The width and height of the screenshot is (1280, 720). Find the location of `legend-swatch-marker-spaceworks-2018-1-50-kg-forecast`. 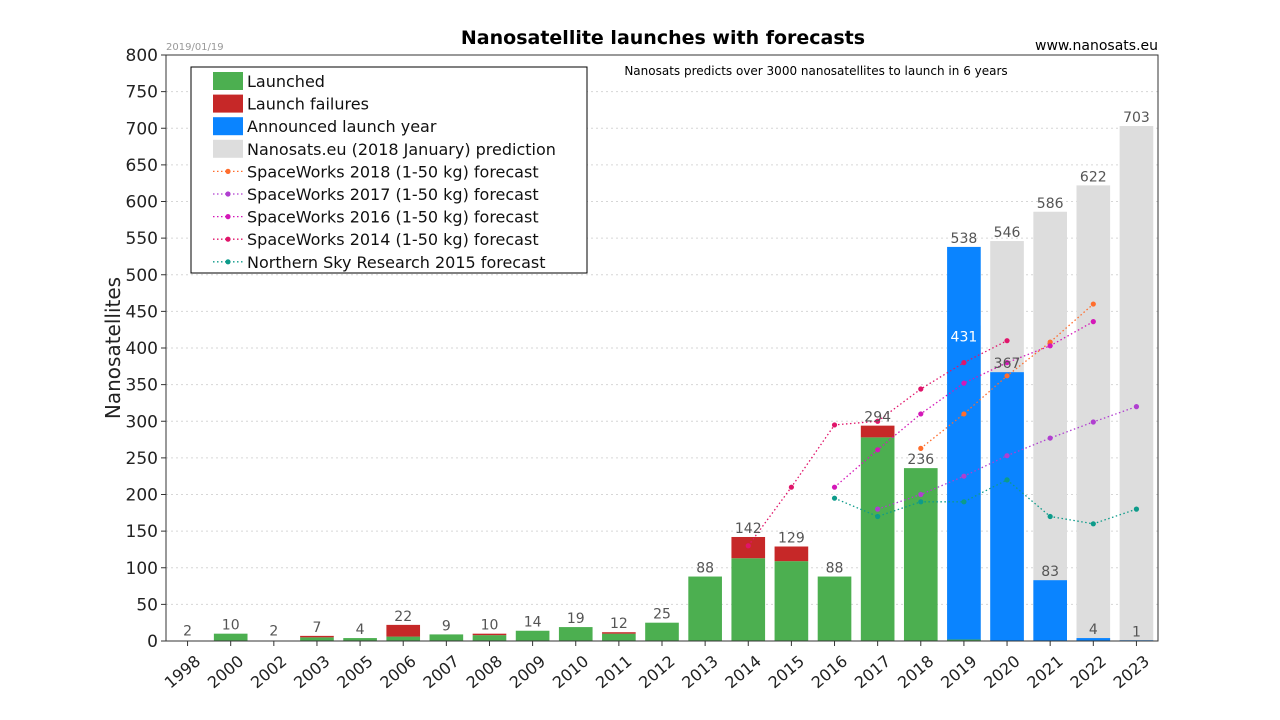

legend-swatch-marker-spaceworks-2018-1-50-kg-forecast is located at coordinates (228, 171).